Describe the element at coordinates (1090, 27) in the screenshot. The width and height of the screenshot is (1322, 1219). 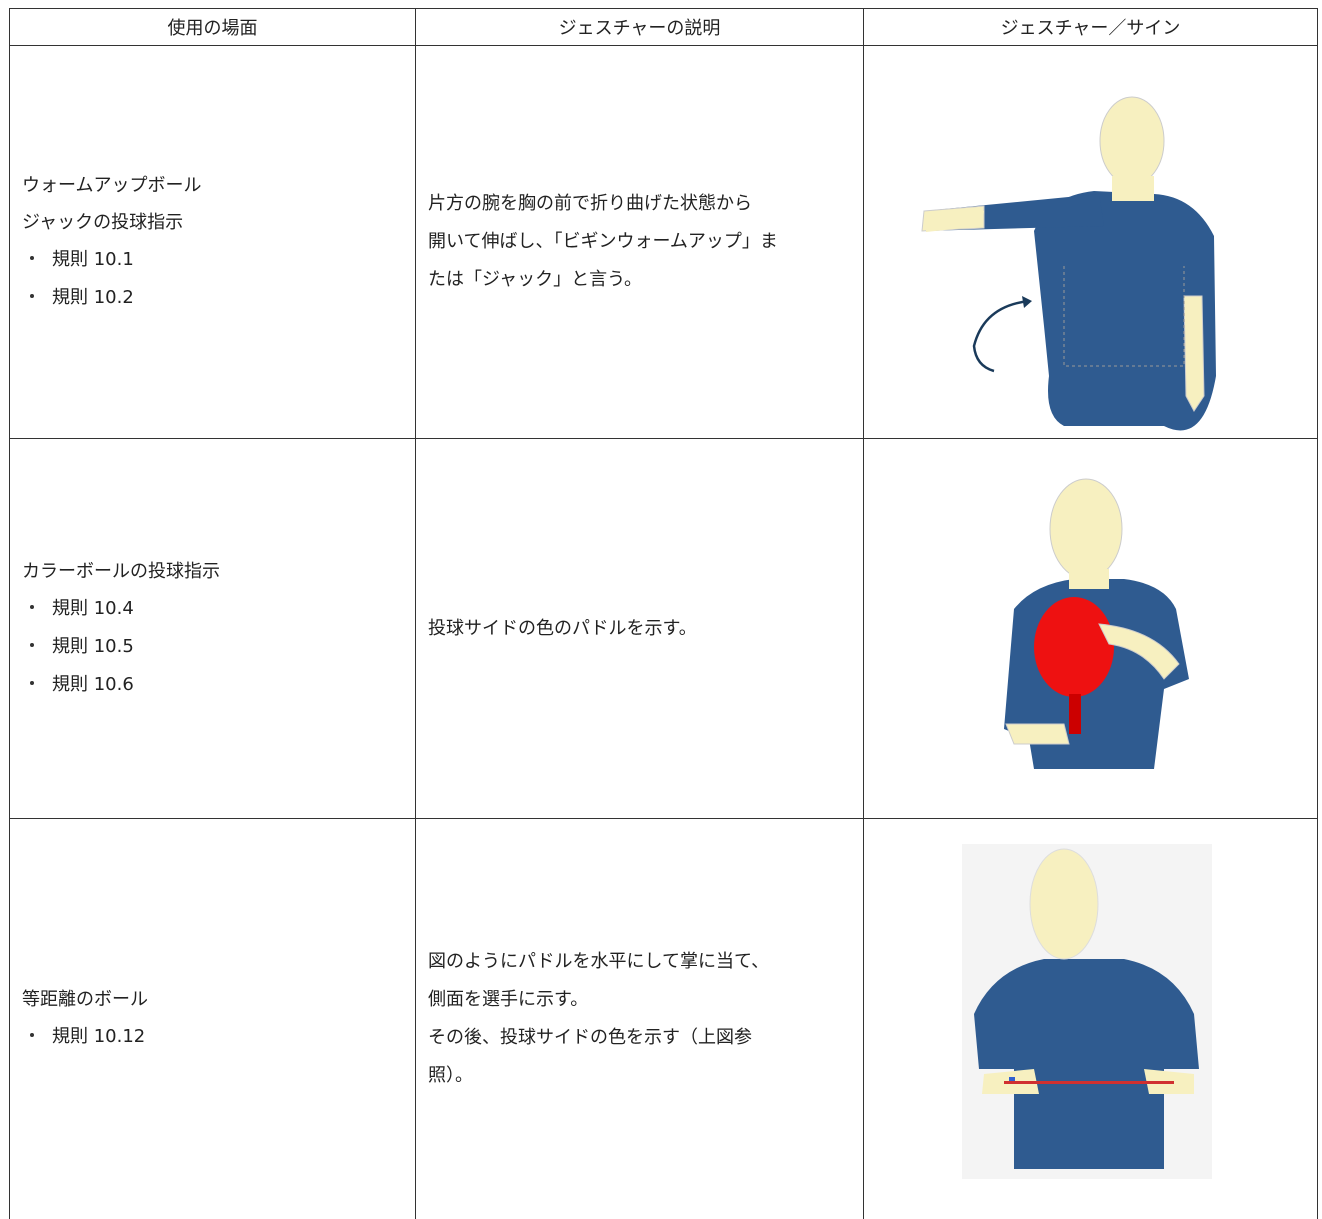
I see `column-header: ジェスチャー／サイン` at that location.